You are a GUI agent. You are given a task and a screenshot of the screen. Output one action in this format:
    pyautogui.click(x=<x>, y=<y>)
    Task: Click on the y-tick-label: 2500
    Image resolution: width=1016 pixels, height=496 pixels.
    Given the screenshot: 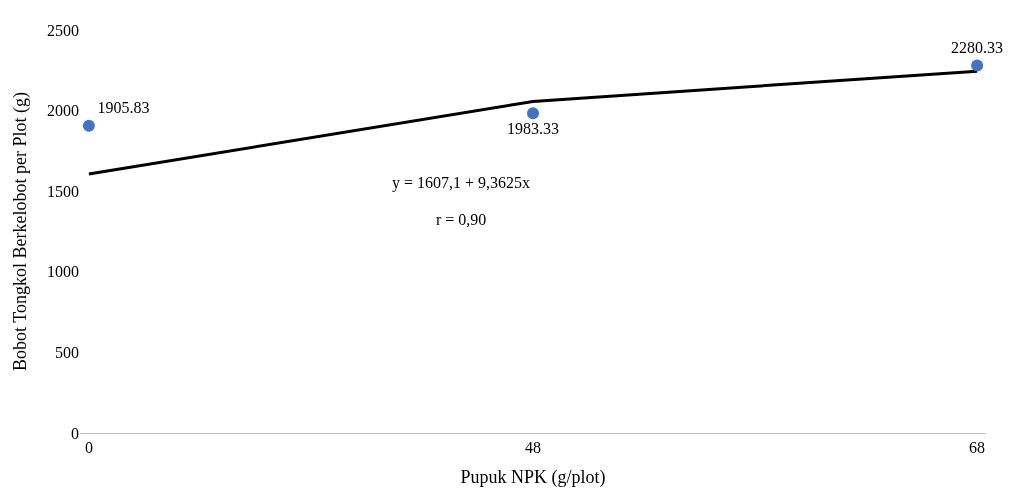 What is the action you would take?
    pyautogui.click(x=63, y=30)
    